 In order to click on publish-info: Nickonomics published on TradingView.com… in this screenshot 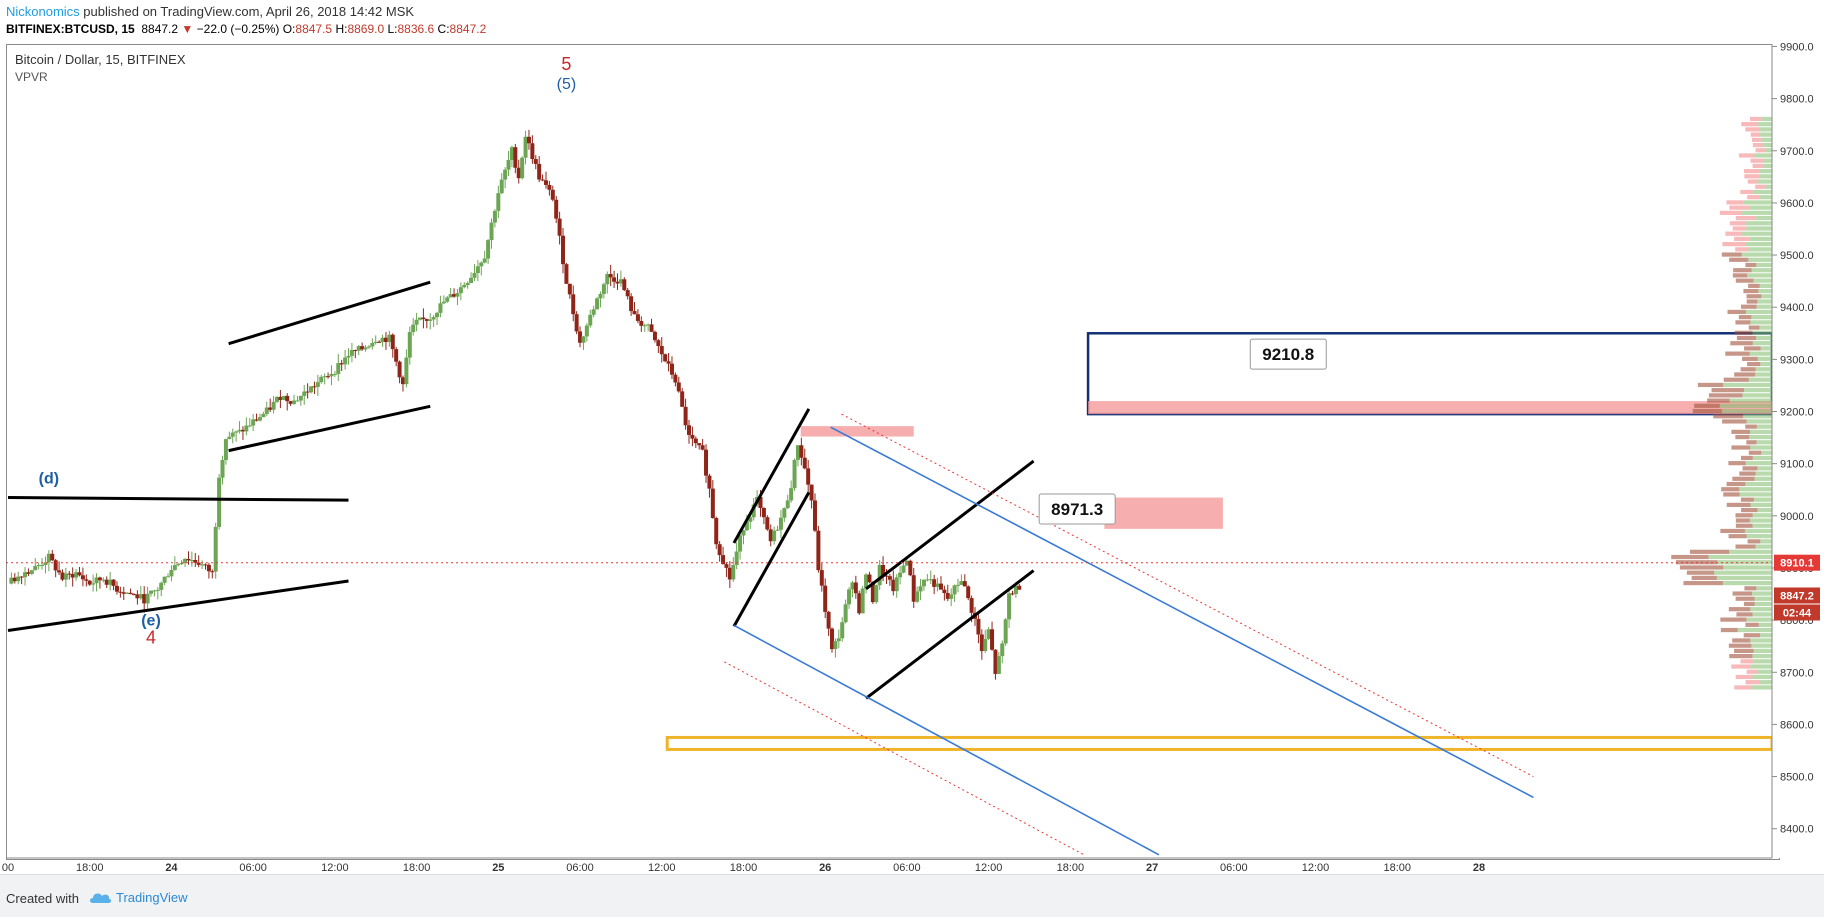, I will do `click(210, 11)`.